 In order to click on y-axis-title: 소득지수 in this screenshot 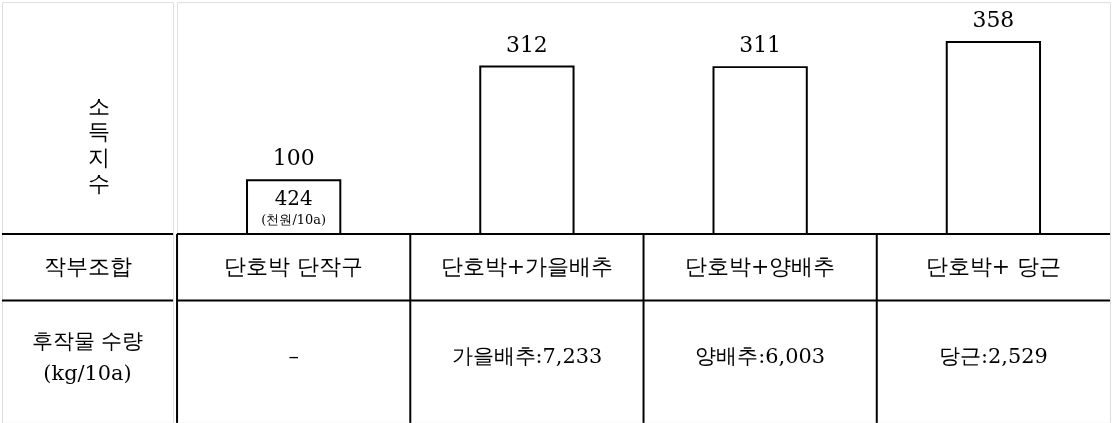, I will do `click(99, 145)`.